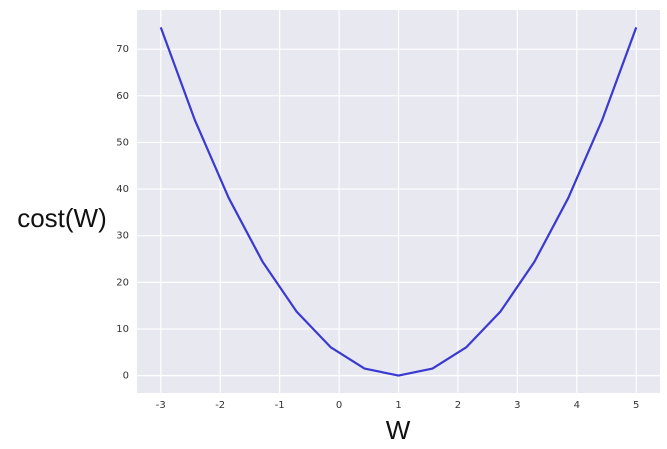 The image size is (667, 449). Describe the element at coordinates (122, 142) in the screenshot. I see `y-tick-label: 50` at that location.